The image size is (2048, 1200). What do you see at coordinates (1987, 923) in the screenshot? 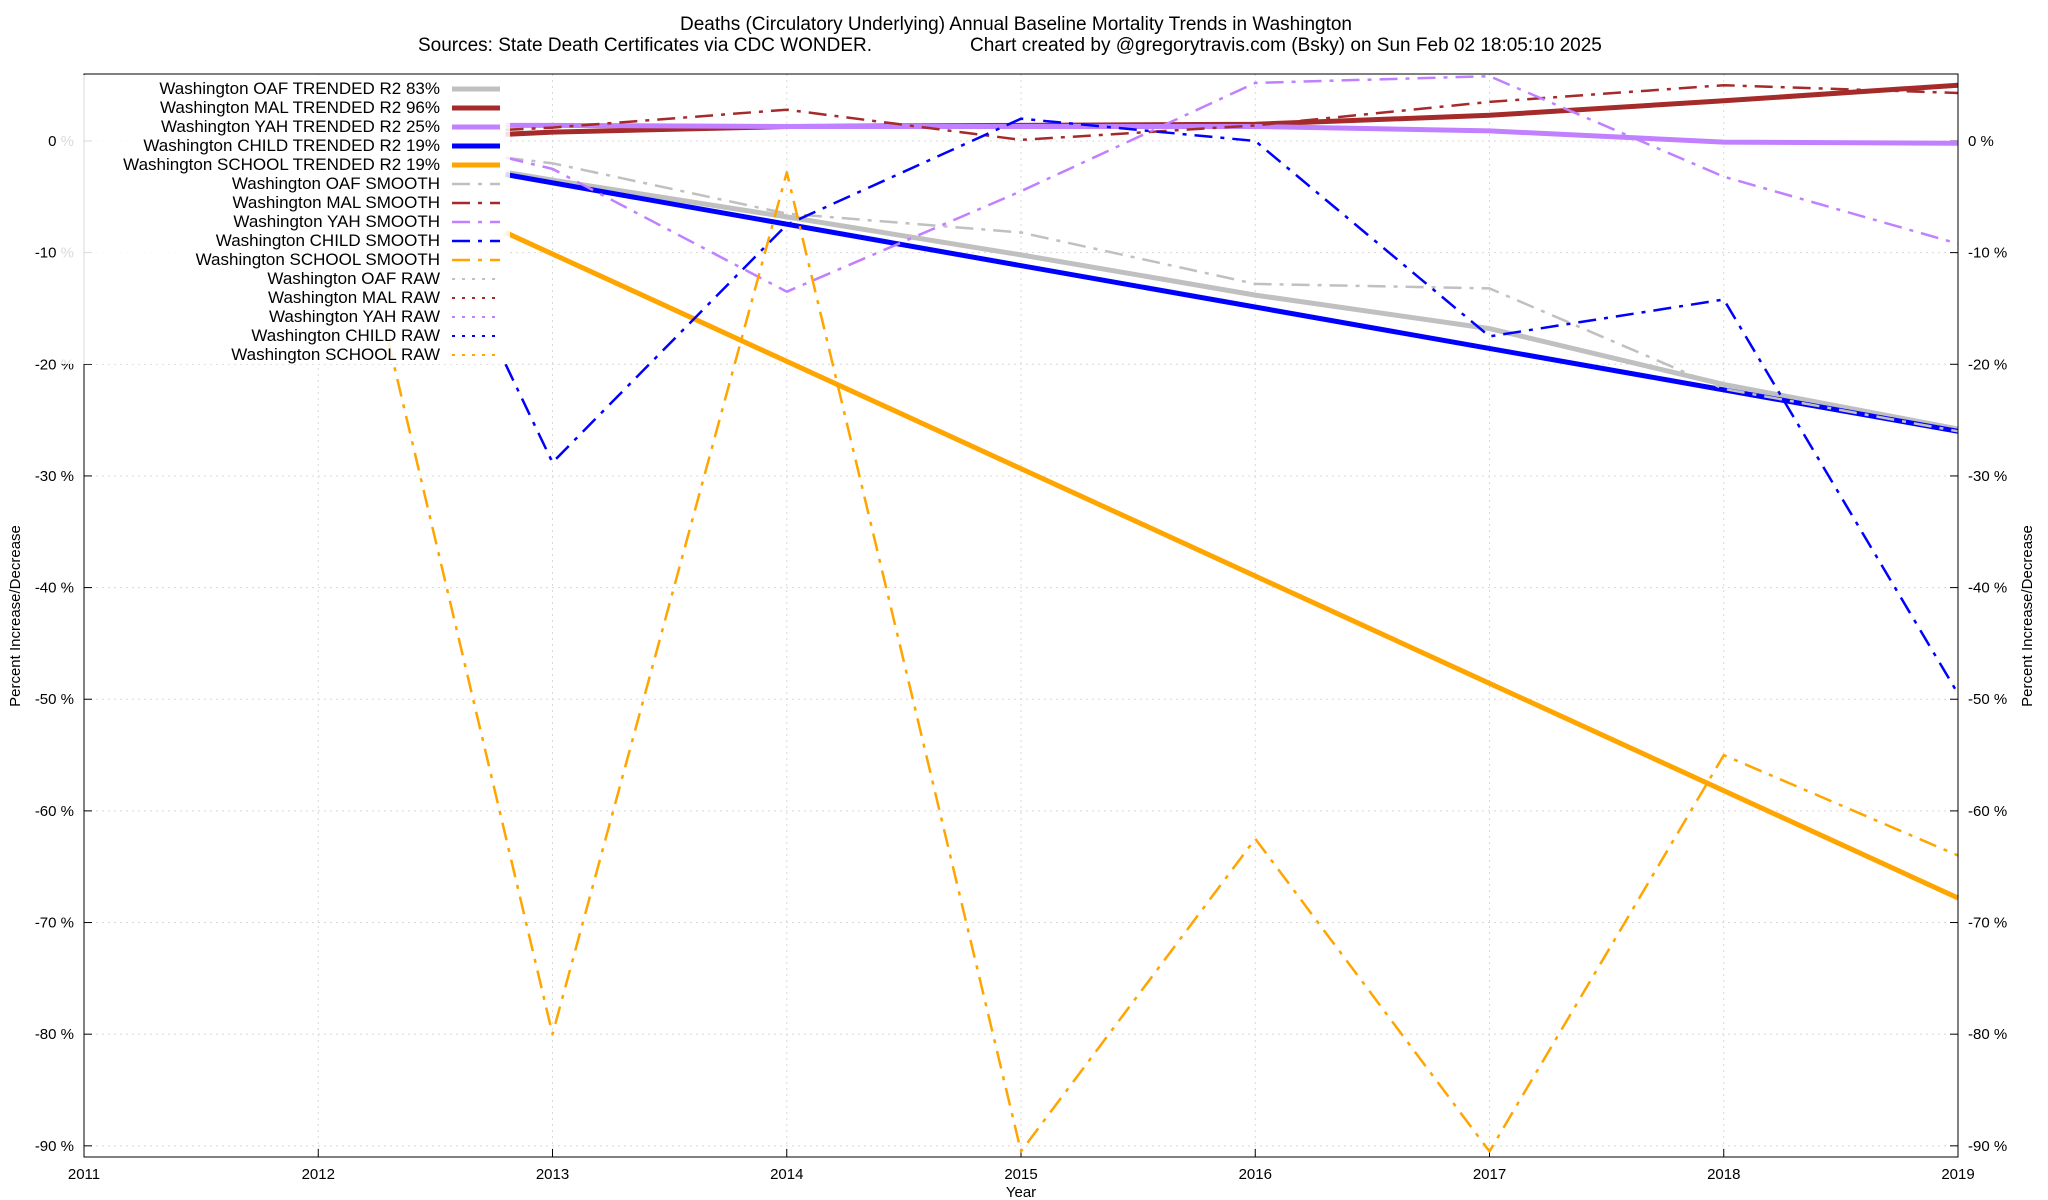
I see `y-tick-label-right: -70 %` at bounding box center [1987, 923].